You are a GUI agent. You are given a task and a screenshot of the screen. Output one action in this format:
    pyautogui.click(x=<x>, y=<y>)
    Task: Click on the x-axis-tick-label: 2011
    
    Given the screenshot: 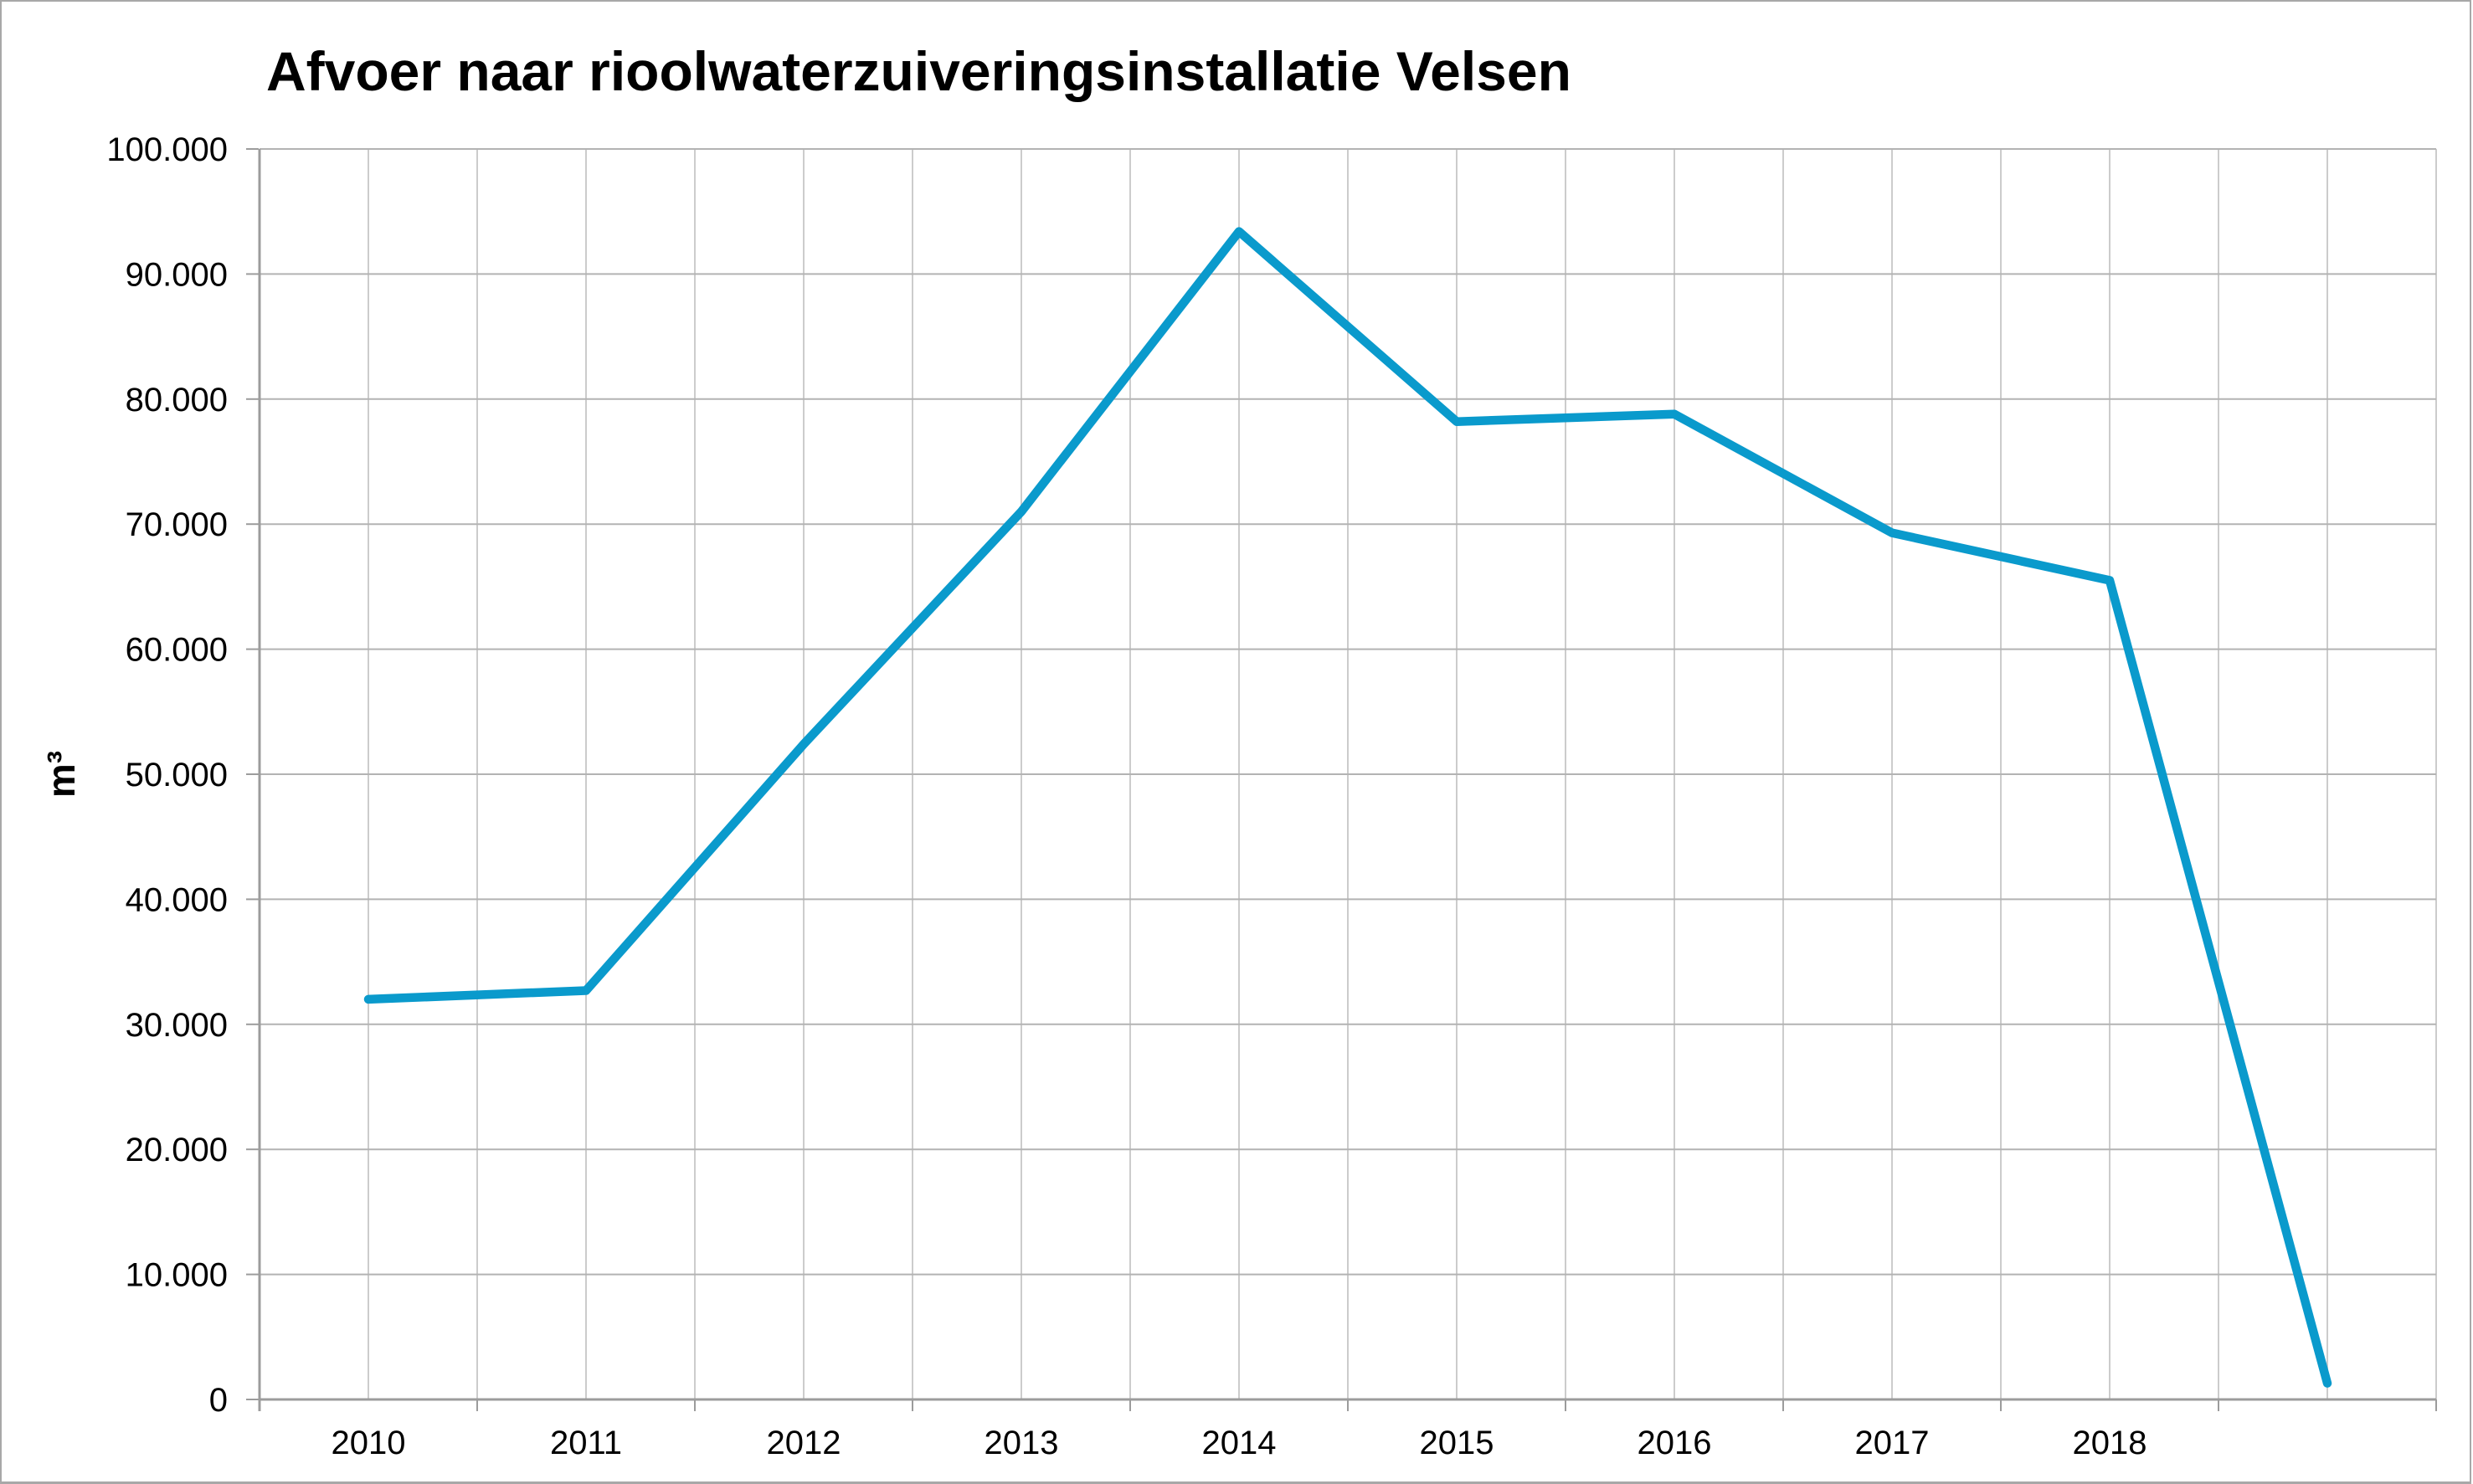 What is the action you would take?
    pyautogui.click(x=586, y=1443)
    